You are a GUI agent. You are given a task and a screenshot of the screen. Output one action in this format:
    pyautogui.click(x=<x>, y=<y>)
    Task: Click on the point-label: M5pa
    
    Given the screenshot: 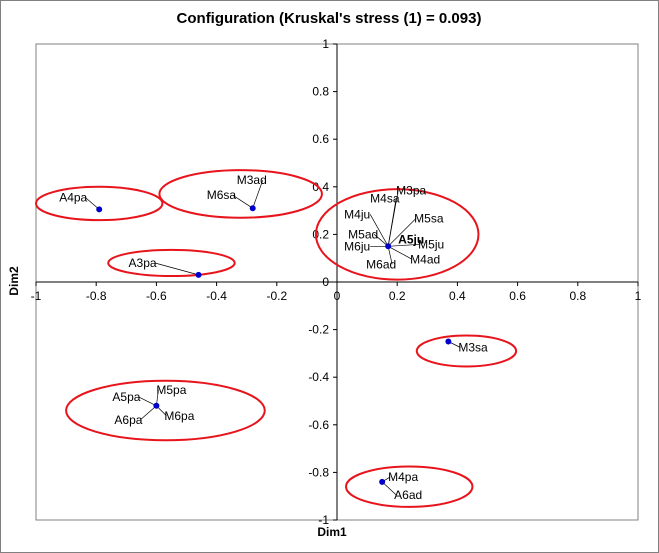 What is the action you would take?
    pyautogui.click(x=171, y=390)
    